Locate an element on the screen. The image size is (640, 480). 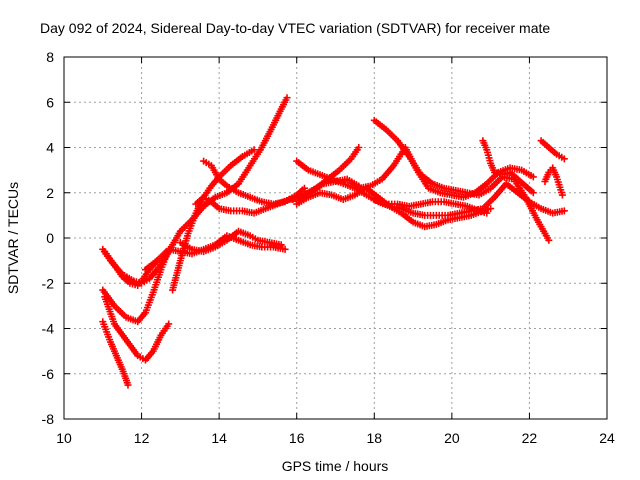
x-tick-label: 16 is located at coordinates (297, 438).